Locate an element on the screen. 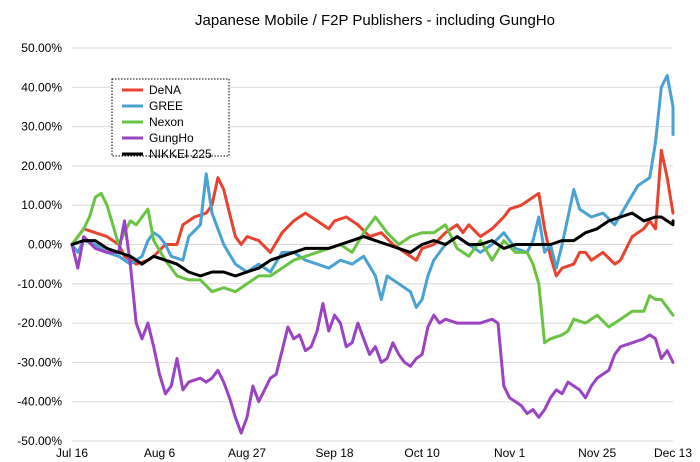  legend-label: GREE is located at coordinates (166, 106).